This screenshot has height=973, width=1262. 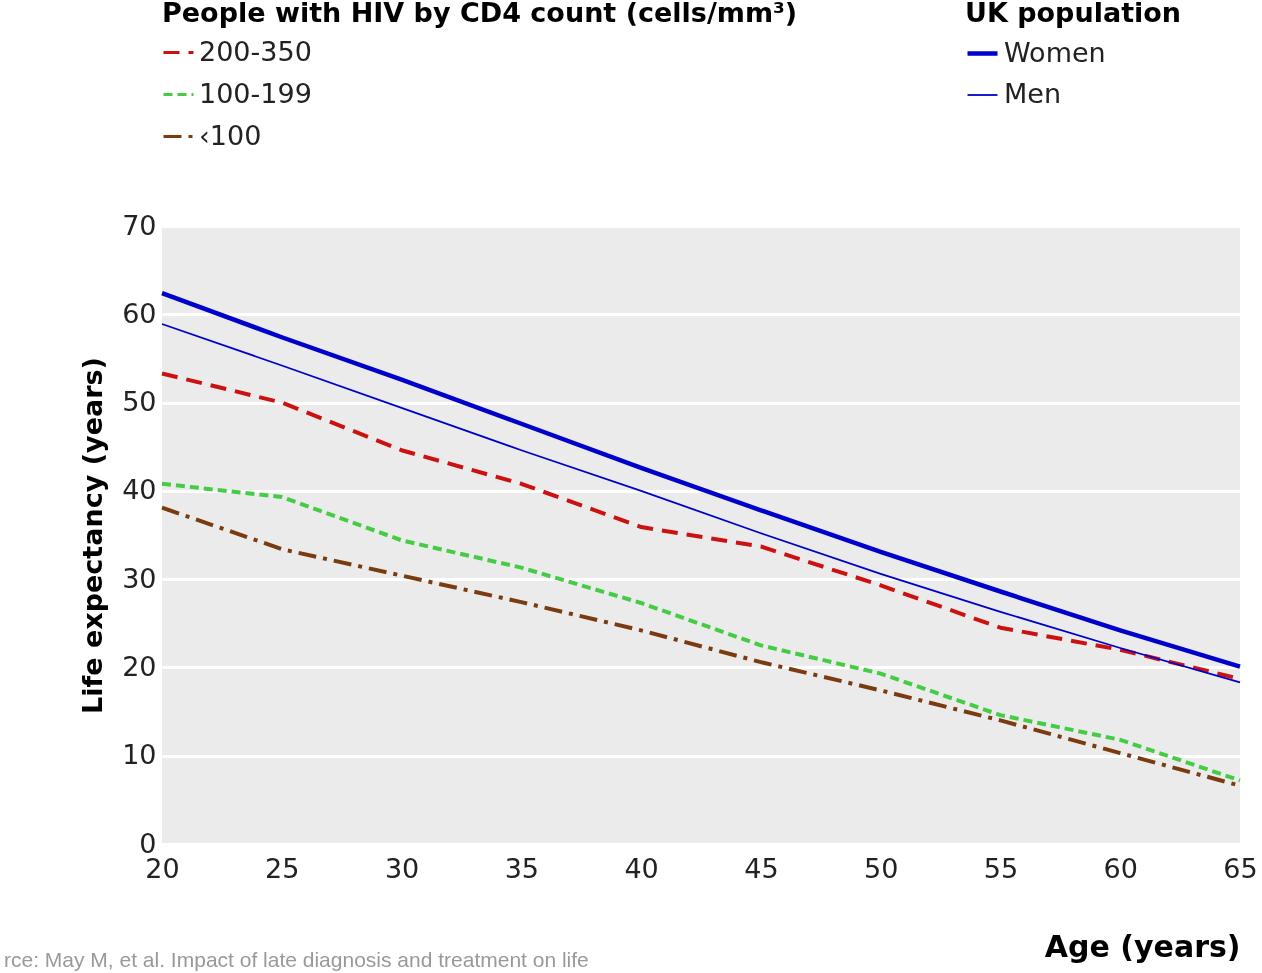 I want to click on y-tick-label: 60, so click(x=139, y=313).